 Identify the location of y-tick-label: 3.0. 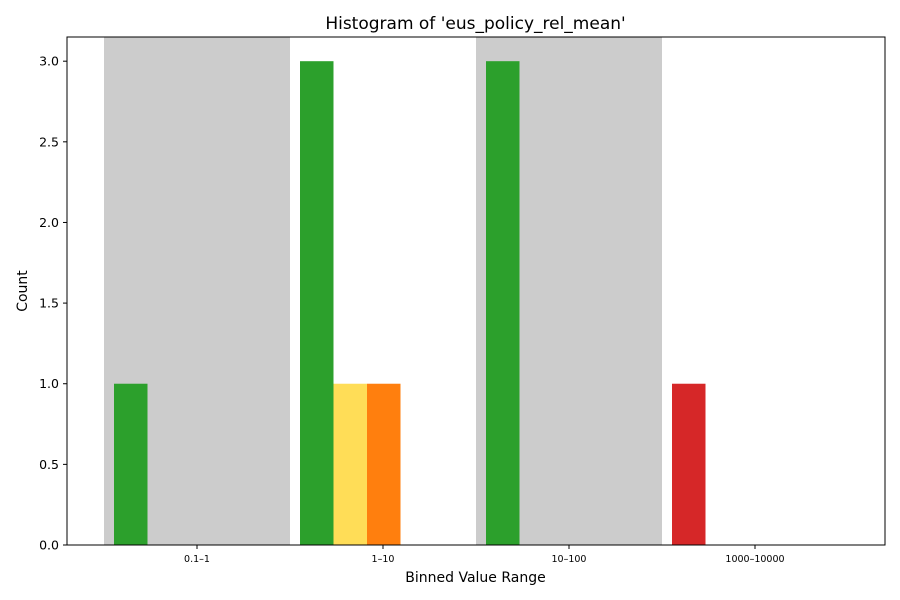
(49, 61).